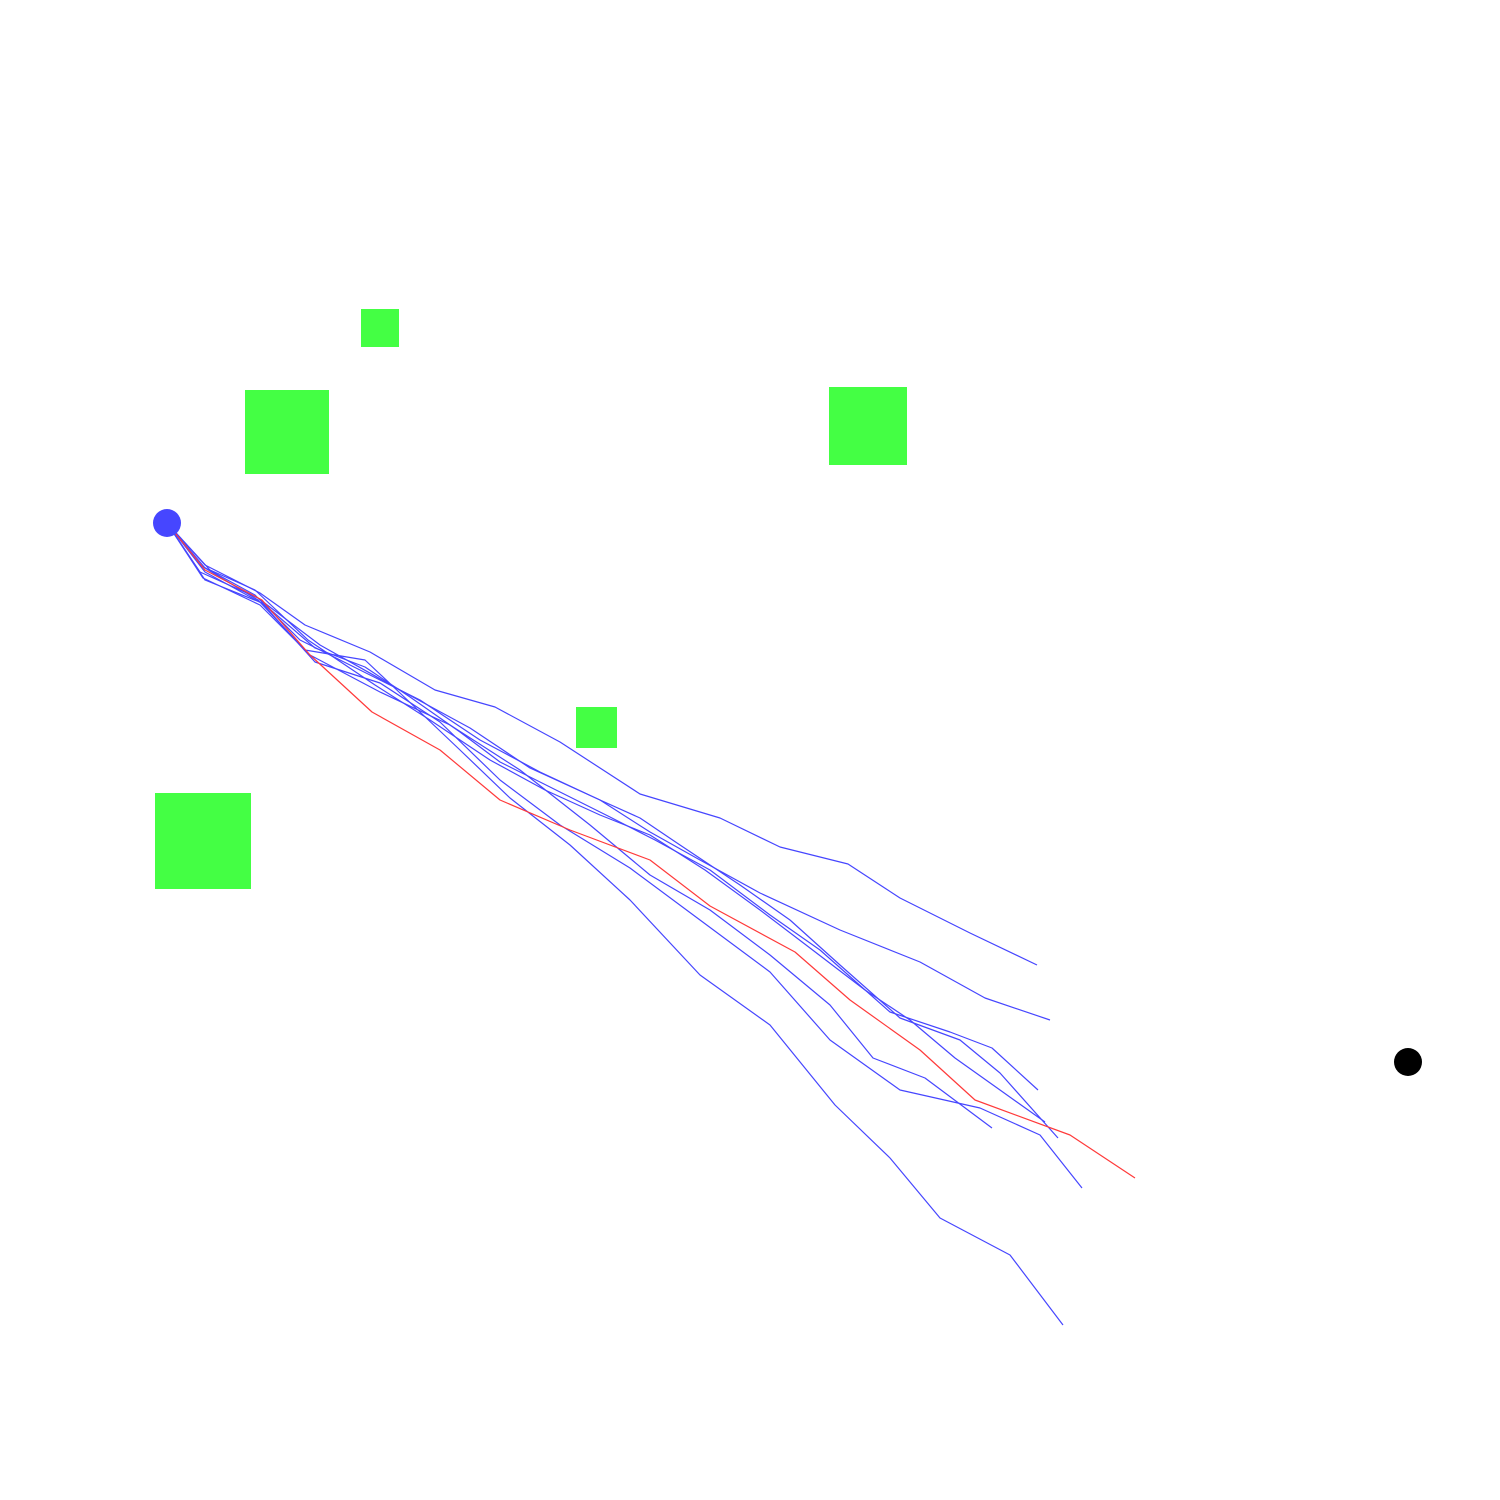 The image size is (1500, 1500). What do you see at coordinates (380, 328) in the screenshot?
I see `obstacle-small-top` at bounding box center [380, 328].